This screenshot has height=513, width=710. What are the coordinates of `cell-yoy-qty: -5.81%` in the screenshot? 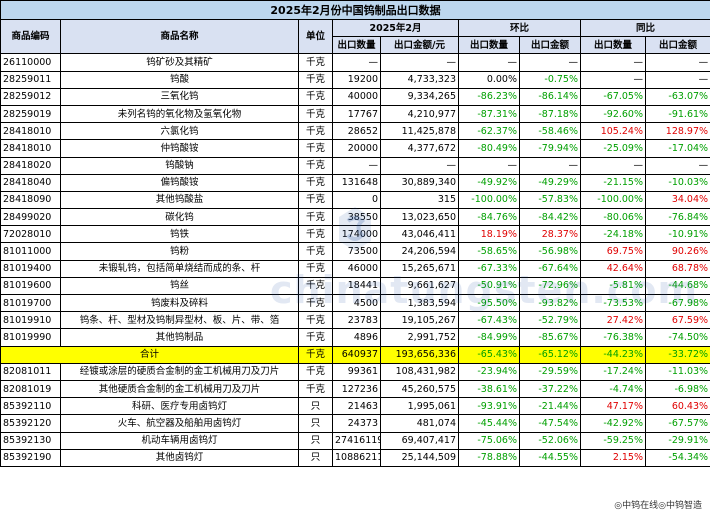 It's located at (613, 286).